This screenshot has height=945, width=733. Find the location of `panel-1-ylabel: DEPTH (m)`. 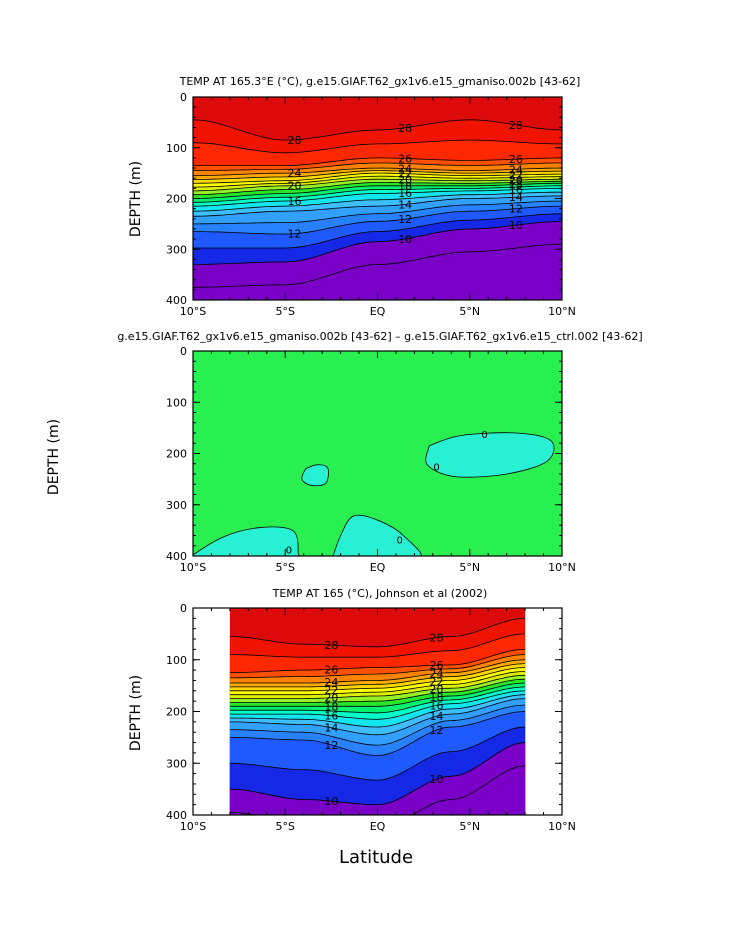

panel-1-ylabel: DEPTH (m) is located at coordinates (136, 199).